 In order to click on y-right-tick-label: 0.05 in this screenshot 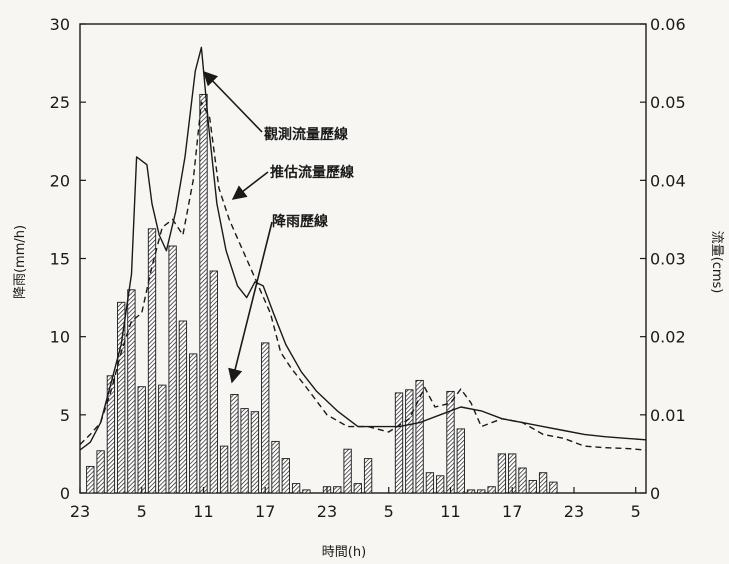, I will do `click(668, 102)`.